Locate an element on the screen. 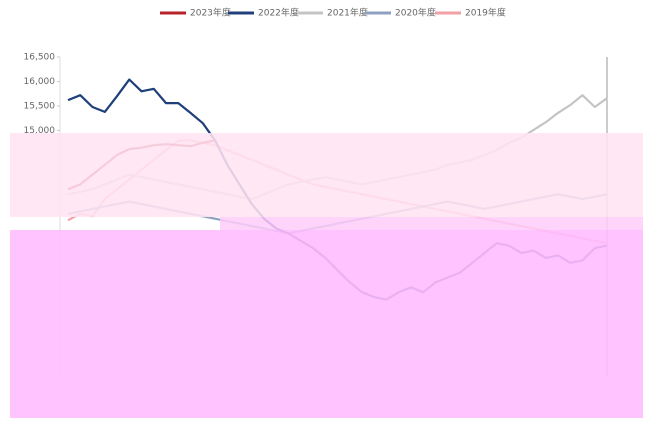 This screenshot has width=645, height=427. y-tick-label: 15,000 is located at coordinates (40, 131).